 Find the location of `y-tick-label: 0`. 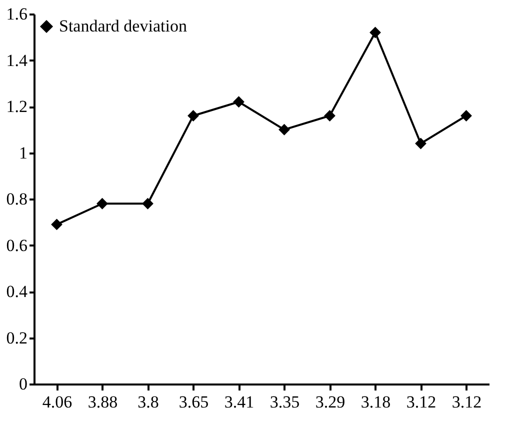

y-tick-label: 0 is located at coordinates (23, 384).